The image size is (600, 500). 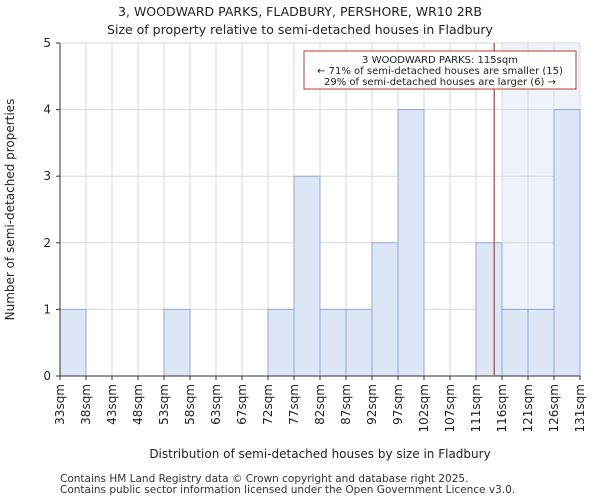 I want to click on x-tick-label: 33sqm, so click(x=60, y=404).